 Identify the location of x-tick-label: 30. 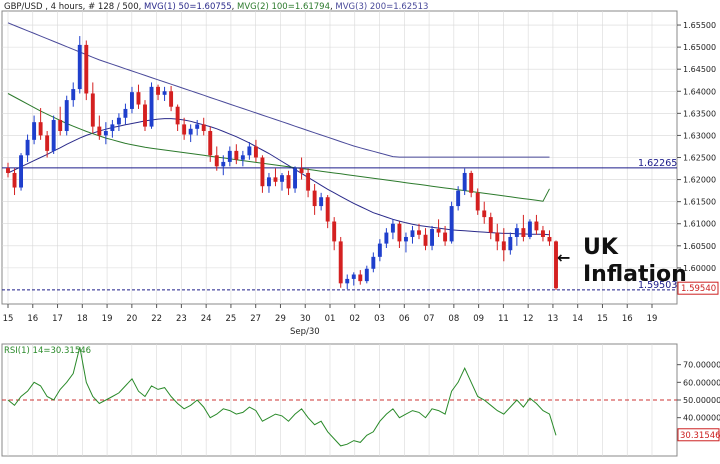
(305, 319).